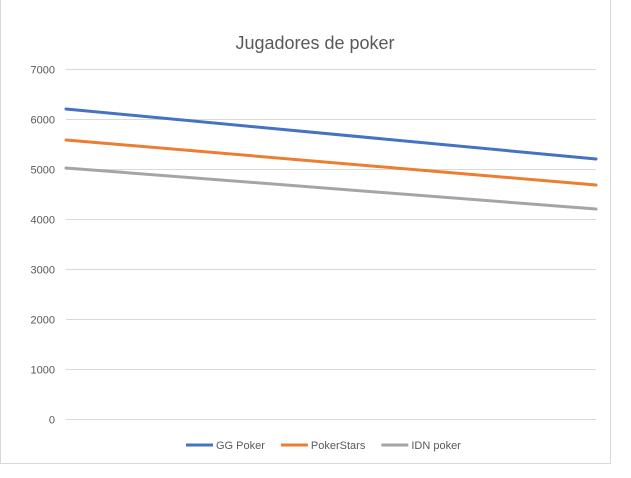 Image resolution: width=631 pixels, height=478 pixels. What do you see at coordinates (43, 371) in the screenshot?
I see `y-tick-label-1000: 1000` at bounding box center [43, 371].